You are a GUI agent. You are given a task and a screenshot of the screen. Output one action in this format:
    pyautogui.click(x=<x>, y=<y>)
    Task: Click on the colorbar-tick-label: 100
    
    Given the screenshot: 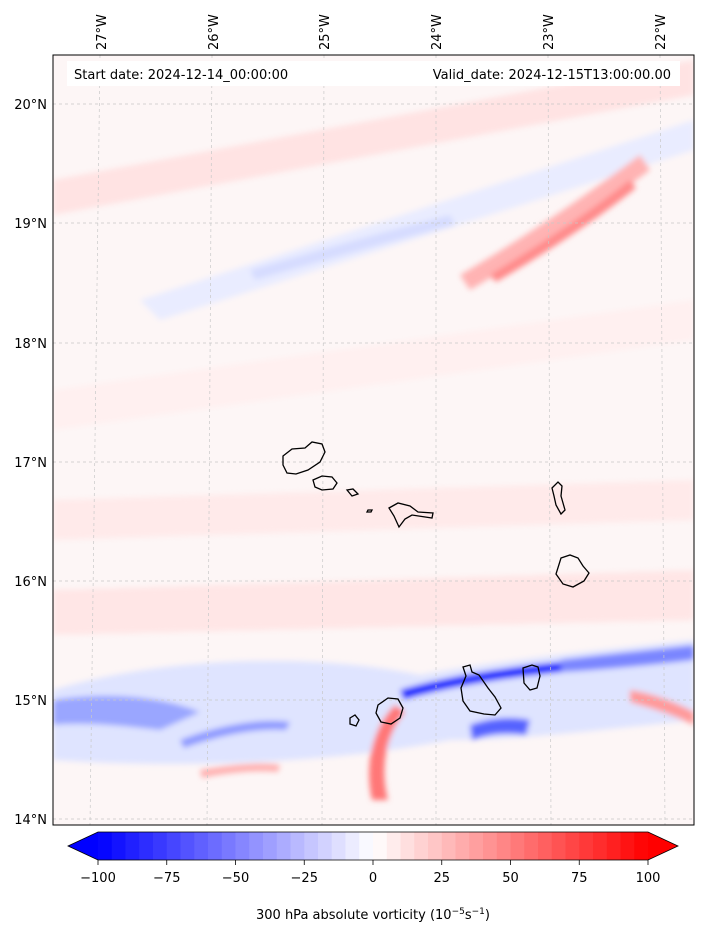 What is the action you would take?
    pyautogui.click(x=648, y=878)
    